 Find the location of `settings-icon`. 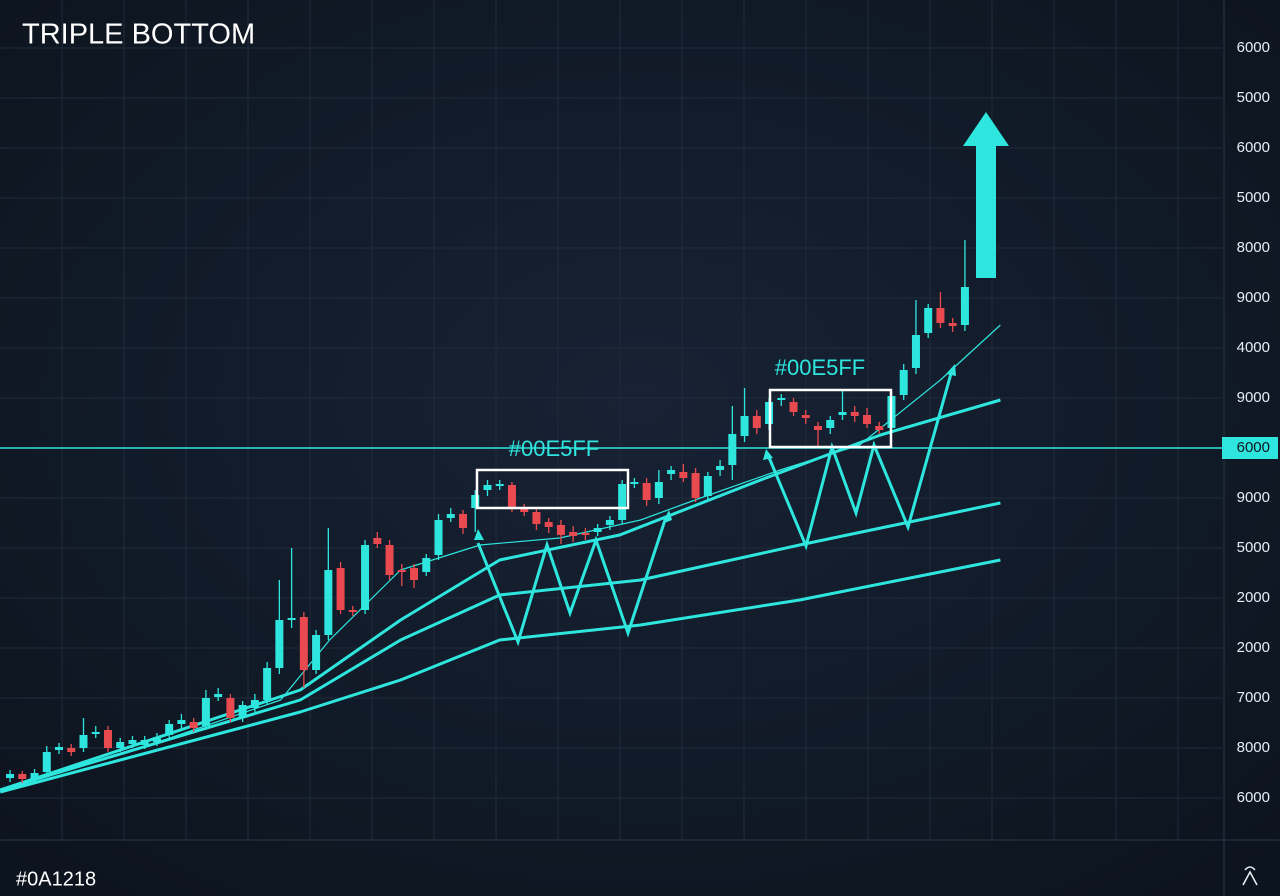

settings-icon is located at coordinates (1250, 876).